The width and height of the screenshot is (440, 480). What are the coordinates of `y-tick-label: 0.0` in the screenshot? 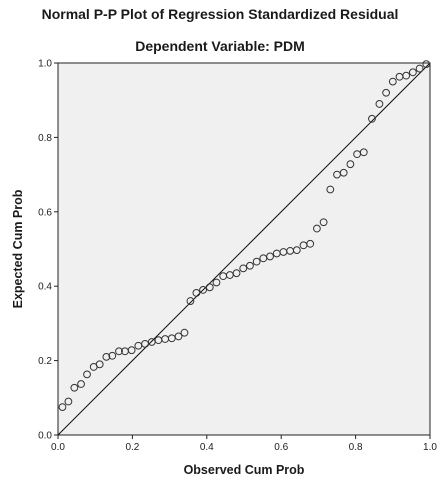 It's located at (45, 436).